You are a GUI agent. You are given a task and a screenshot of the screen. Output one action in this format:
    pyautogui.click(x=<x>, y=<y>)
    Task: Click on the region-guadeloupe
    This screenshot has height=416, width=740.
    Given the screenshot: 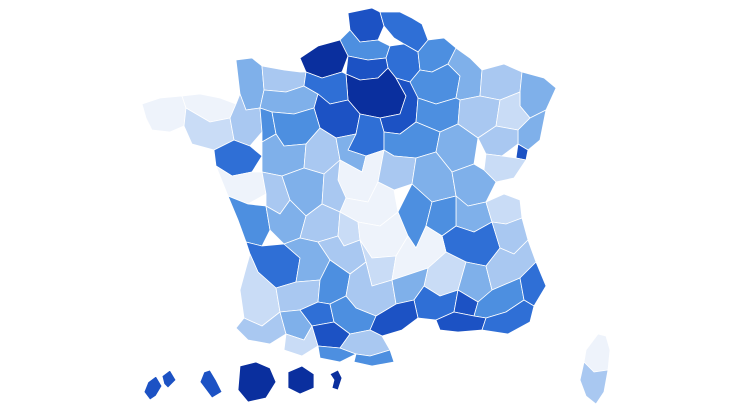 What is the action you would take?
    pyautogui.click(x=160, y=385)
    